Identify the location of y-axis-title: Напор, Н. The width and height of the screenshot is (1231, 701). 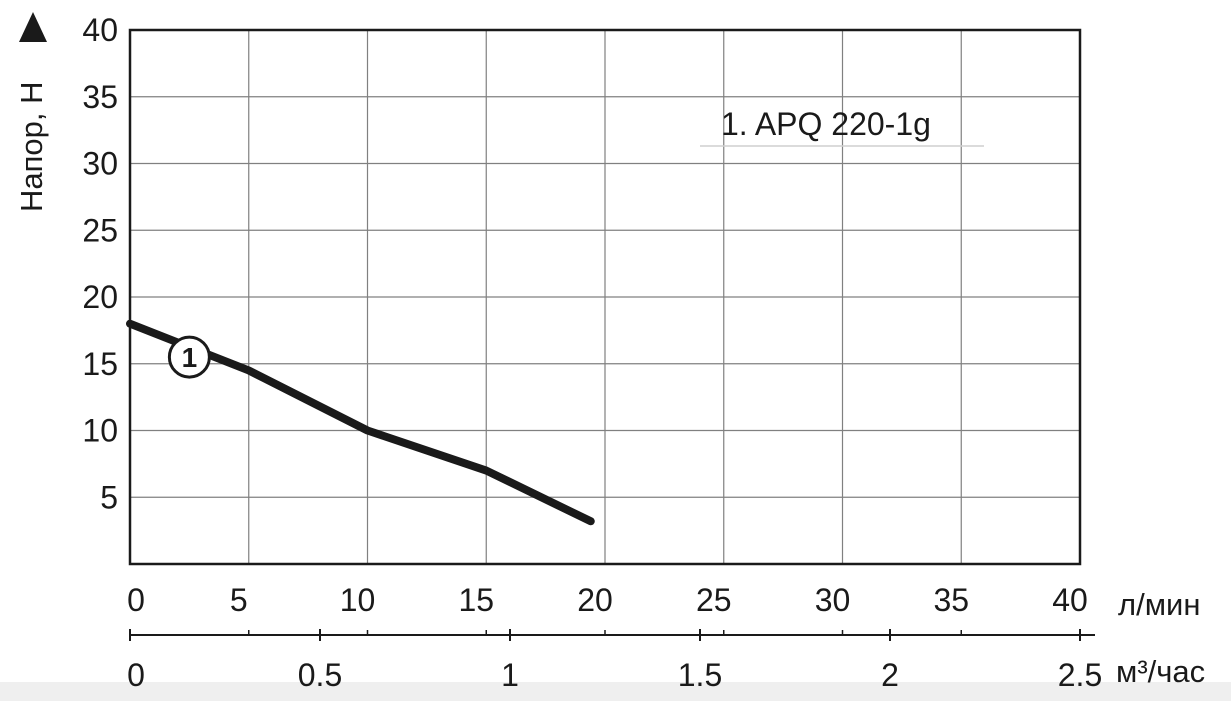
(31, 146).